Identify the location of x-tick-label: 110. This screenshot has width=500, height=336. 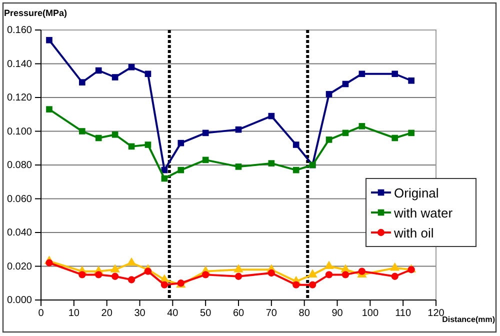
(403, 314).